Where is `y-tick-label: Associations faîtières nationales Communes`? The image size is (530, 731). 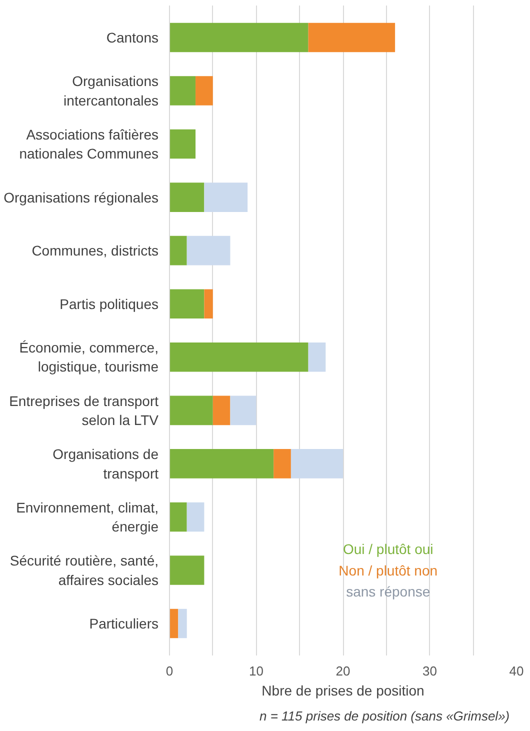
y-tick-label: Associations faîtières nationales Communes is located at coordinates (89, 144).